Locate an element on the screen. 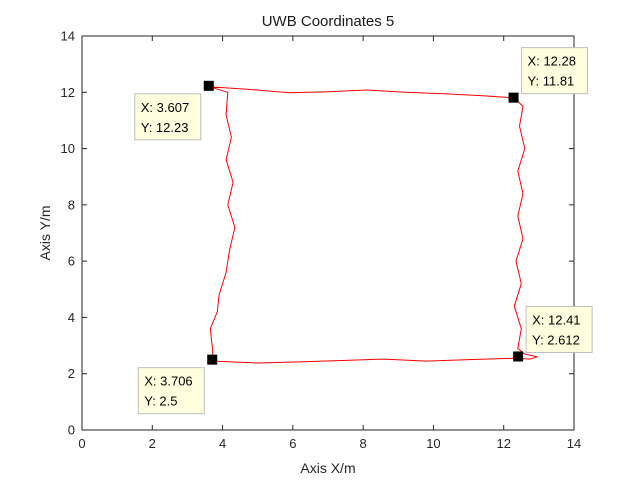 Image resolution: width=617 pixels, height=483 pixels. datatip-y-value: Y: 2.5 is located at coordinates (160, 401).